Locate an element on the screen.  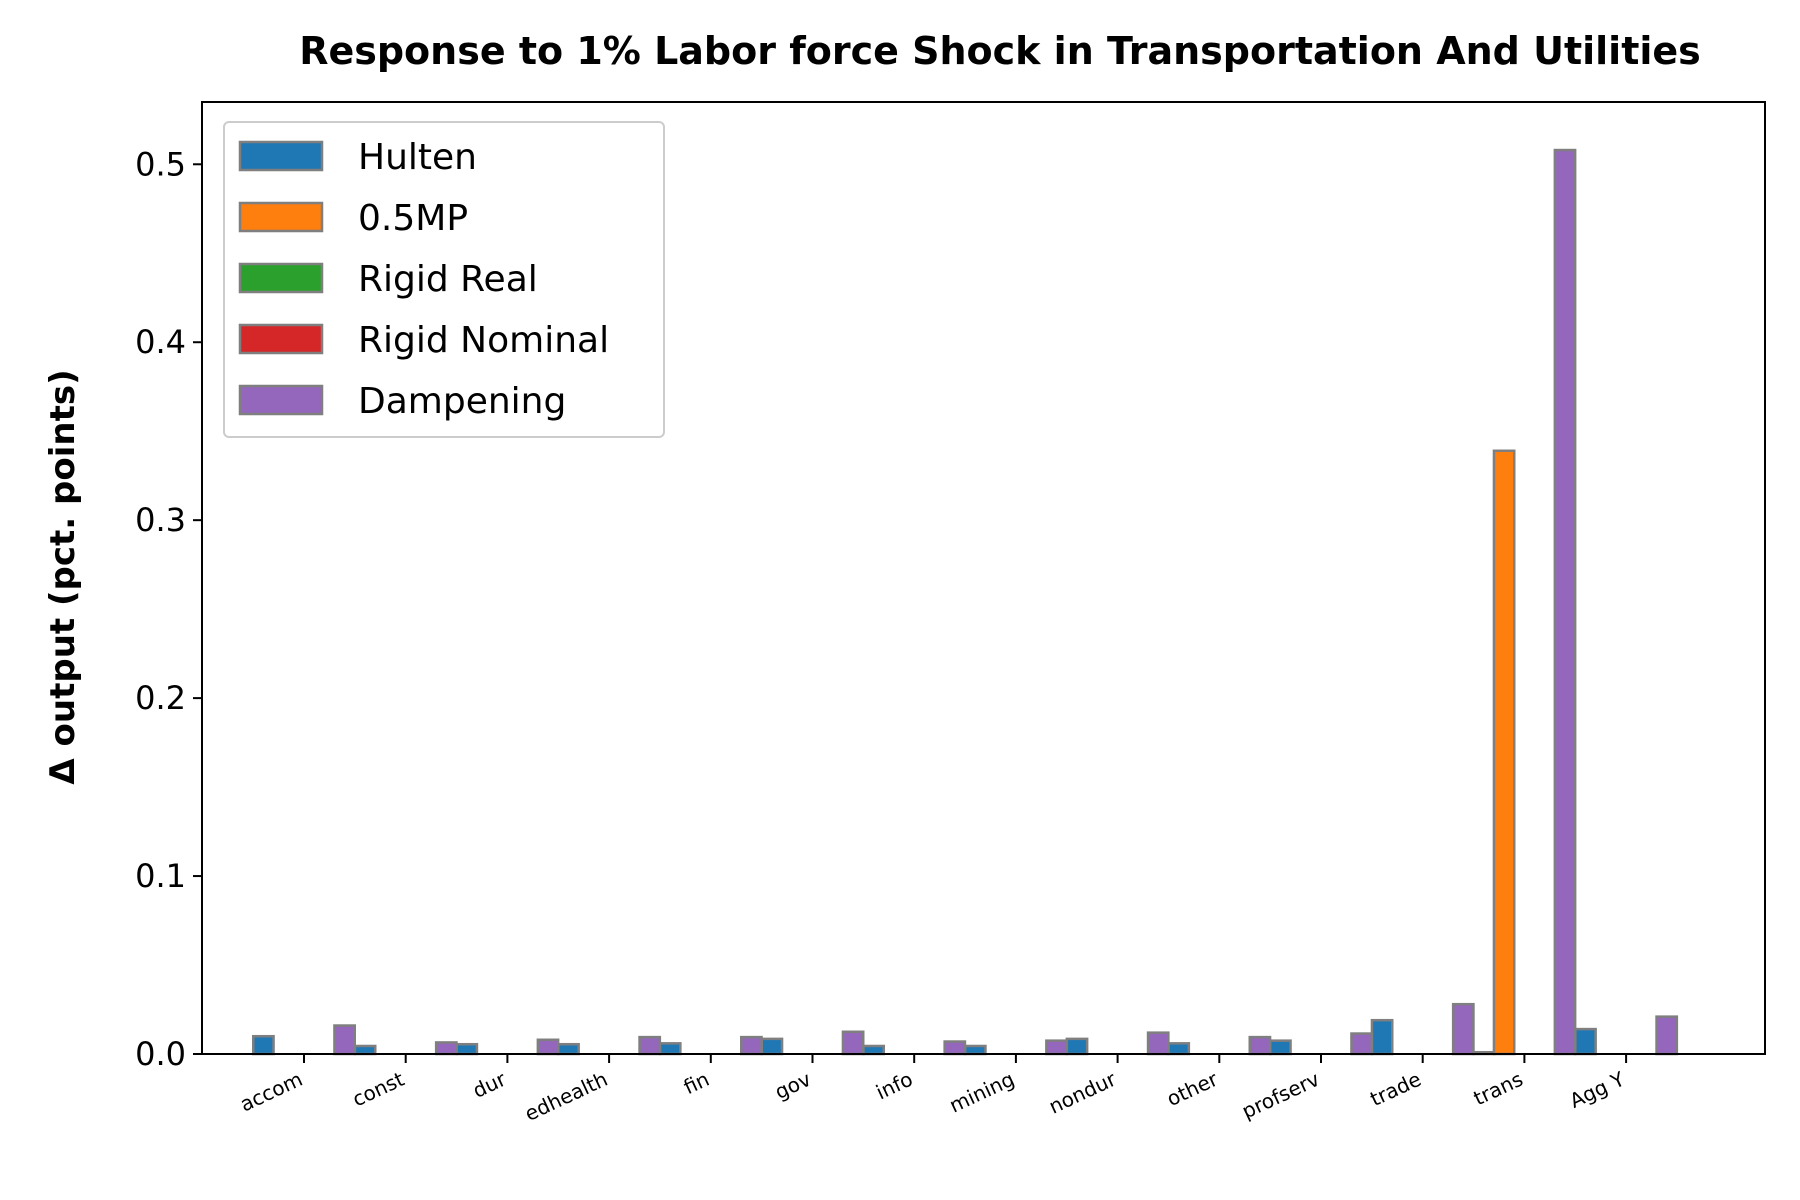
bar-hulten-const is located at coordinates (365, 1050).